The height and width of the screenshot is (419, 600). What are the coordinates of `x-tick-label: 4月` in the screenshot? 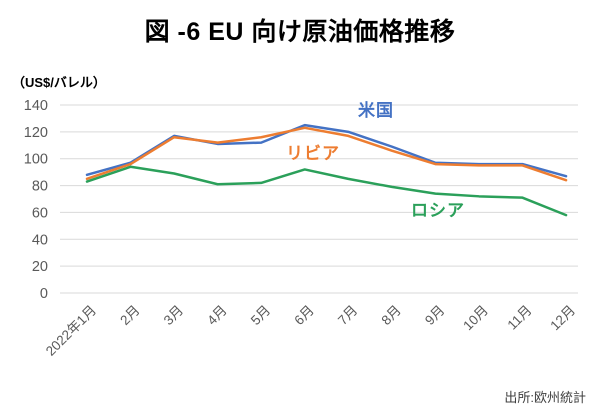 It's located at (216, 315).